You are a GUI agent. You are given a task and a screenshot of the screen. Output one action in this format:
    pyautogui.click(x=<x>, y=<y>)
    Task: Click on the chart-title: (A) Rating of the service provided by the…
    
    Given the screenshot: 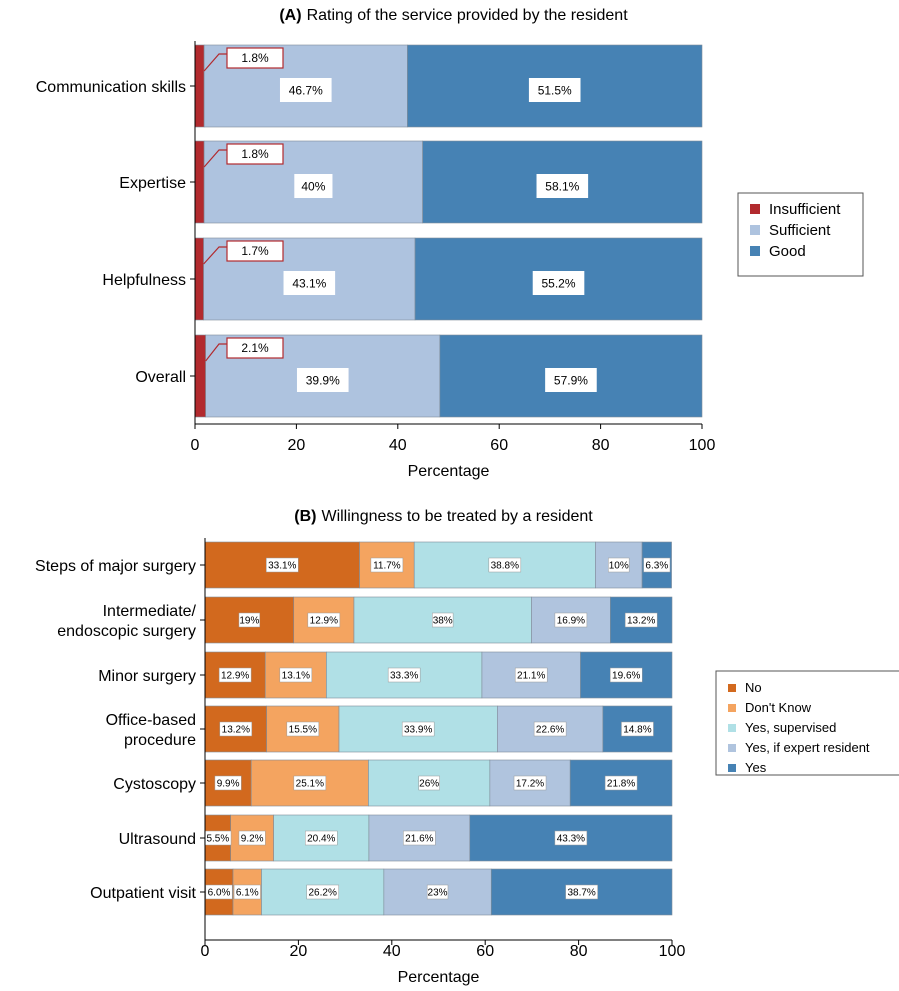 What is the action you would take?
    pyautogui.click(x=453, y=15)
    